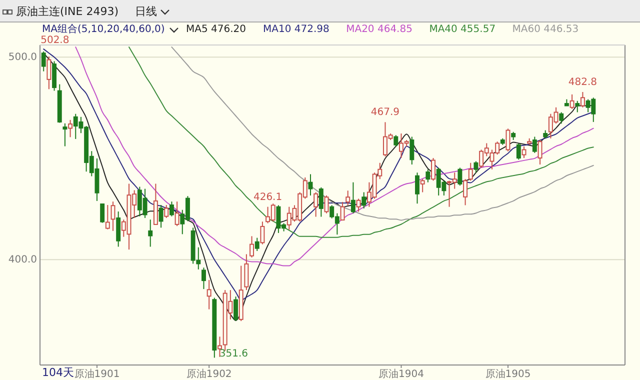 The width and height of the screenshot is (640, 380). What do you see at coordinates (385, 112) in the screenshot?
I see `annotation: 467.9` at bounding box center [385, 112].